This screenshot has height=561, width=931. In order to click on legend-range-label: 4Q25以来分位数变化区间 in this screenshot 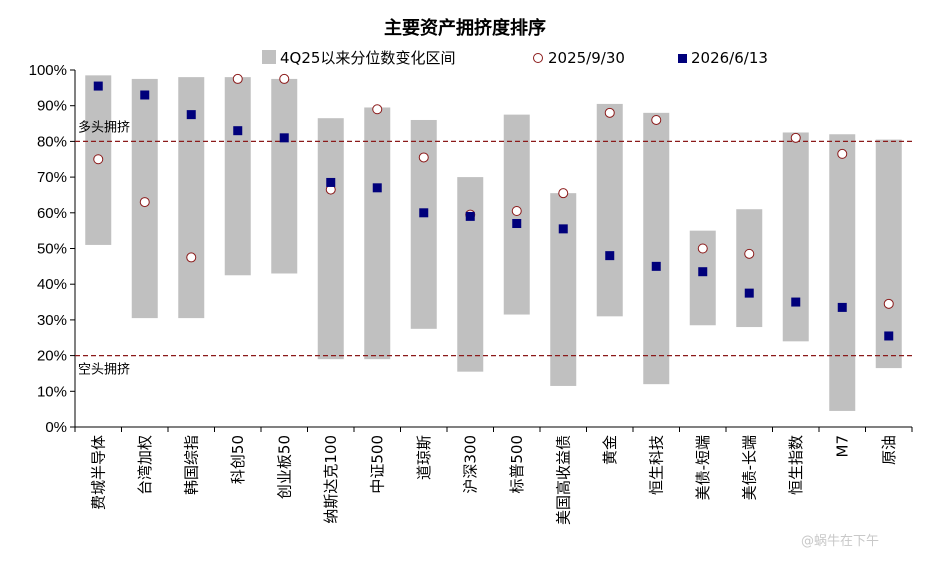, I will do `click(367, 58)`.